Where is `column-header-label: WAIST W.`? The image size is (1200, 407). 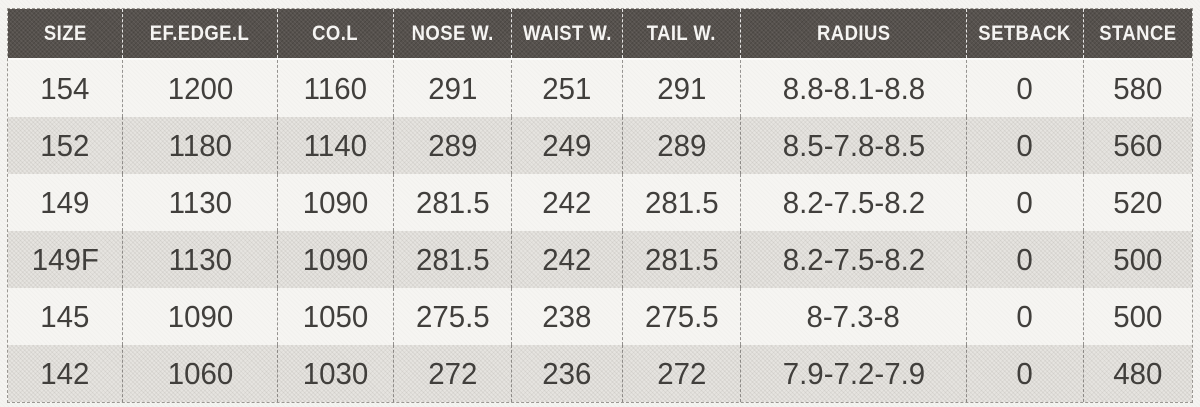
column-header-label: WAIST W. is located at coordinates (567, 33).